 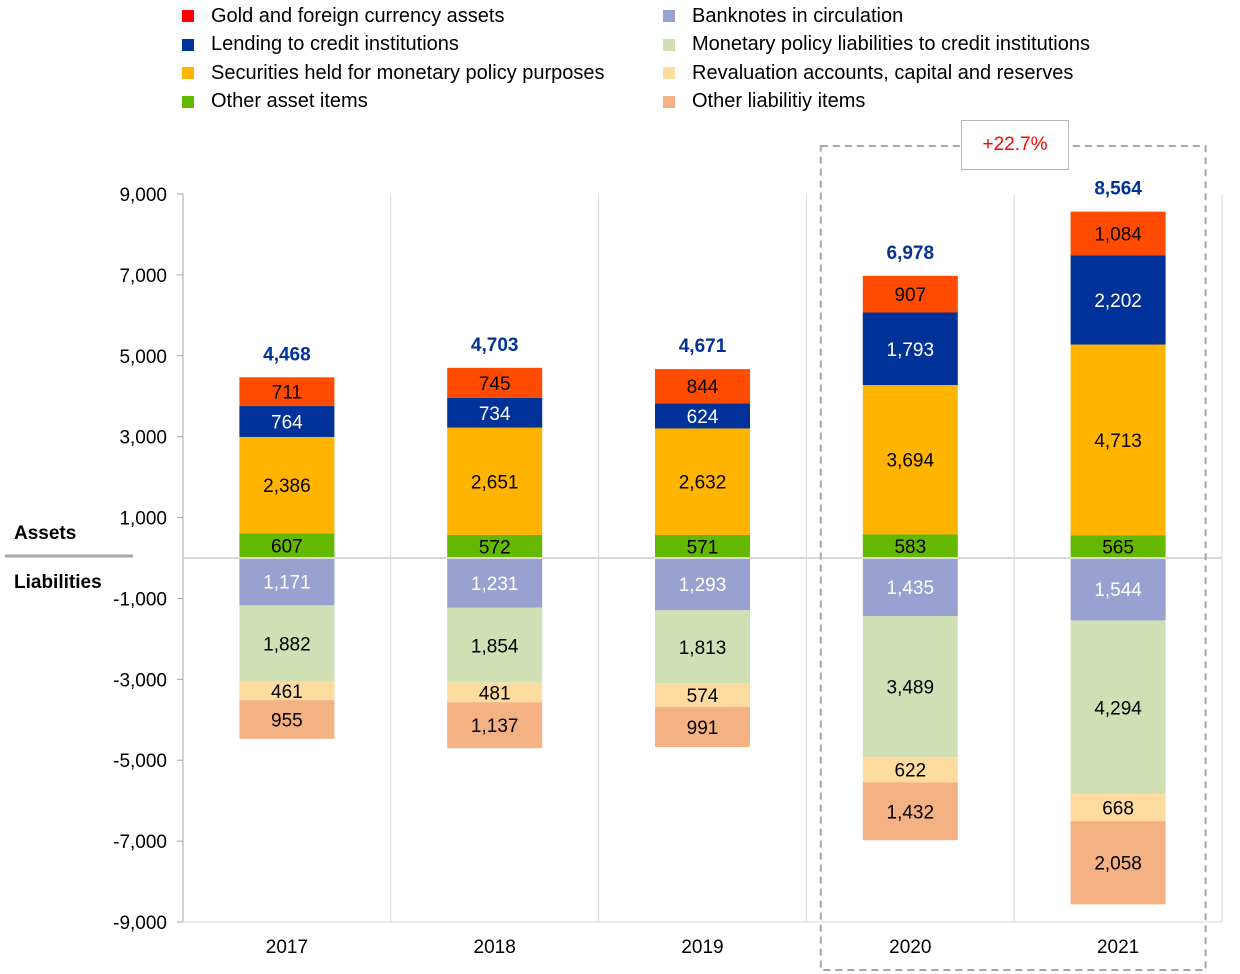 I want to click on legend-item: Lending to credit institutions, so click(x=393, y=45).